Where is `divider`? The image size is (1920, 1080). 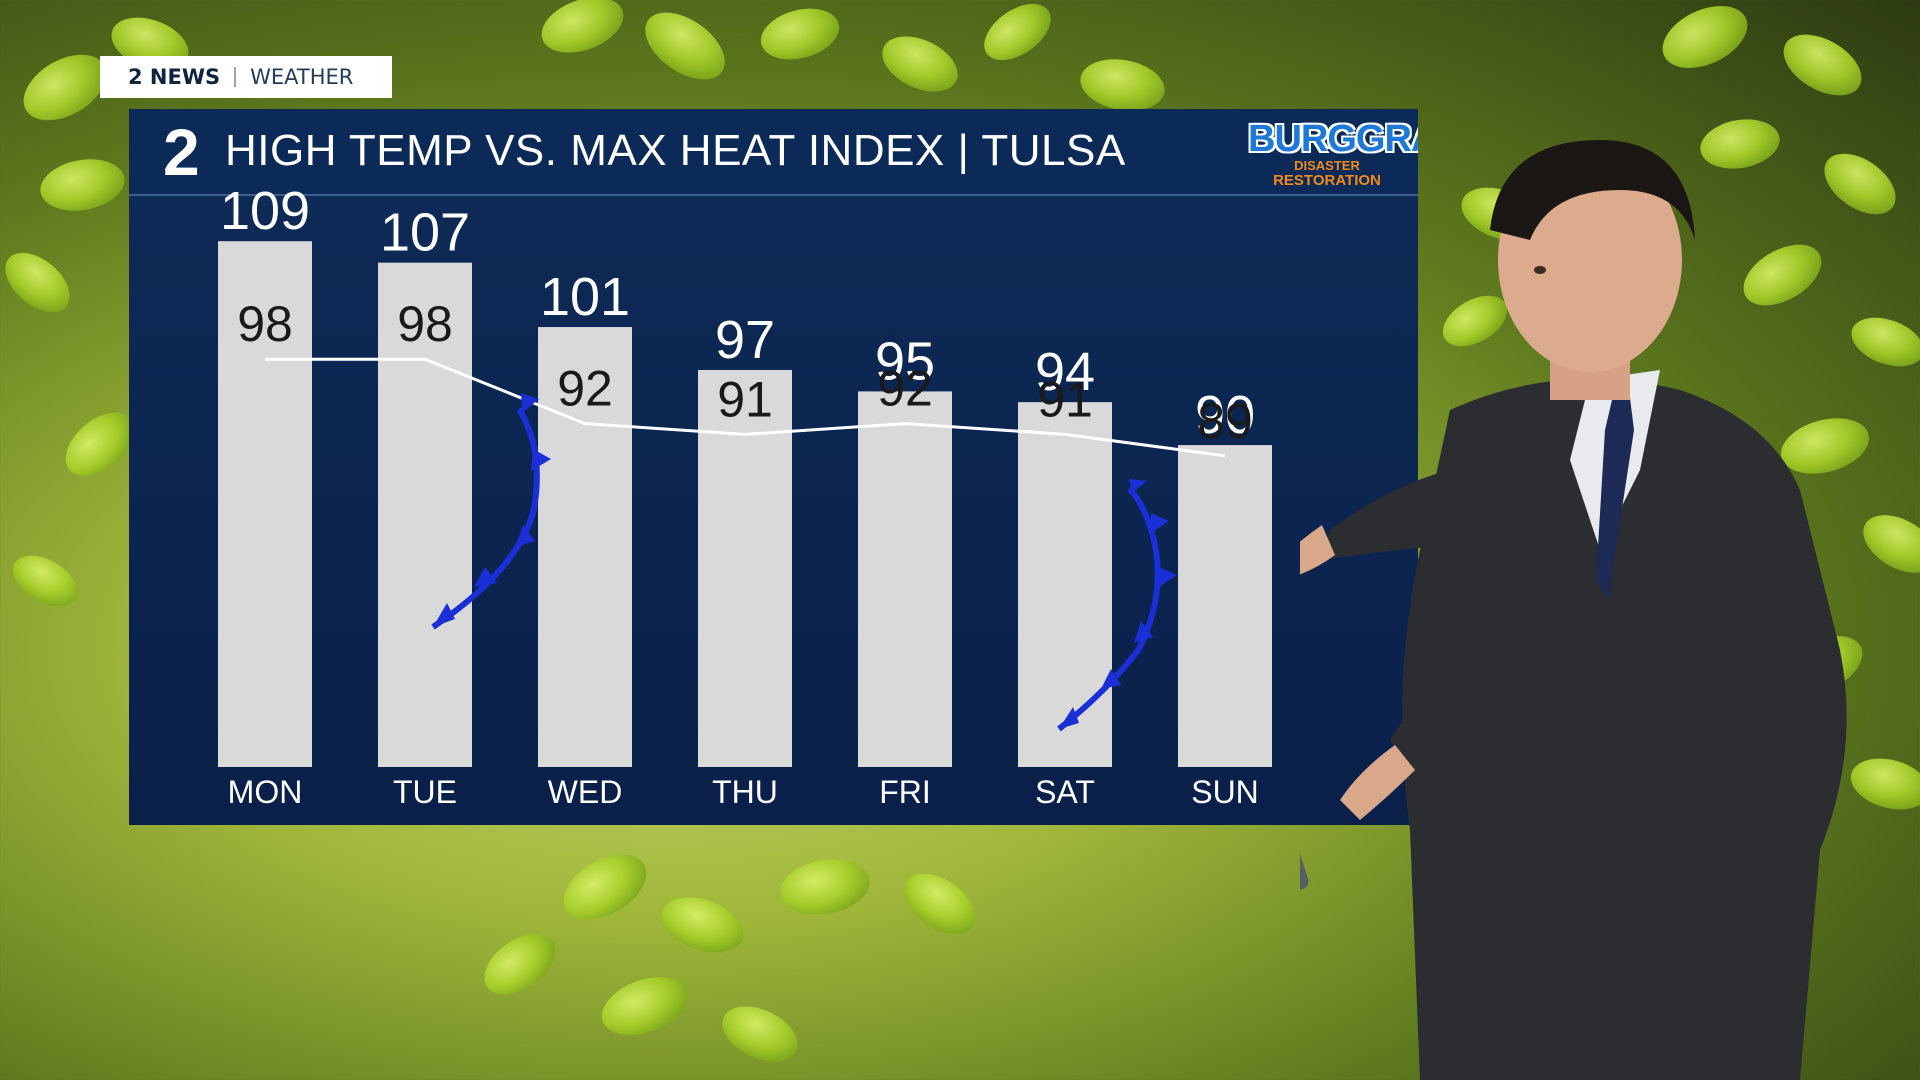 divider is located at coordinates (235, 77).